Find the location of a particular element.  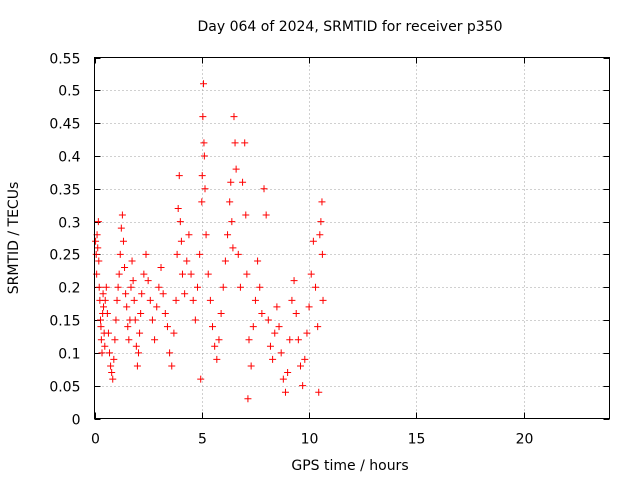

x-tick-label: 10 is located at coordinates (310, 440).